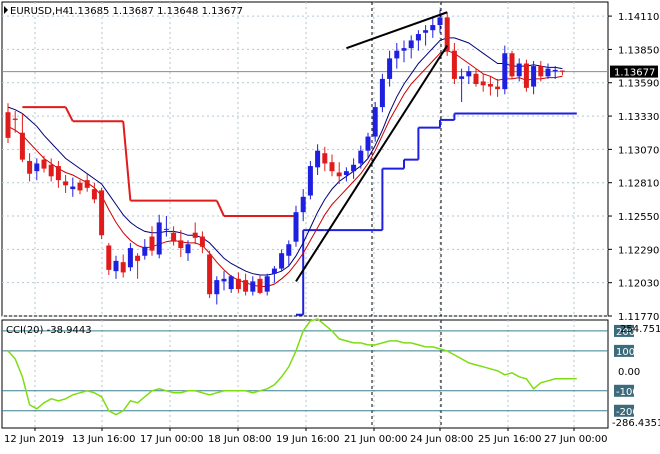 The width and height of the screenshot is (660, 454). I want to click on symbol-marker-icon, so click(6, 10).